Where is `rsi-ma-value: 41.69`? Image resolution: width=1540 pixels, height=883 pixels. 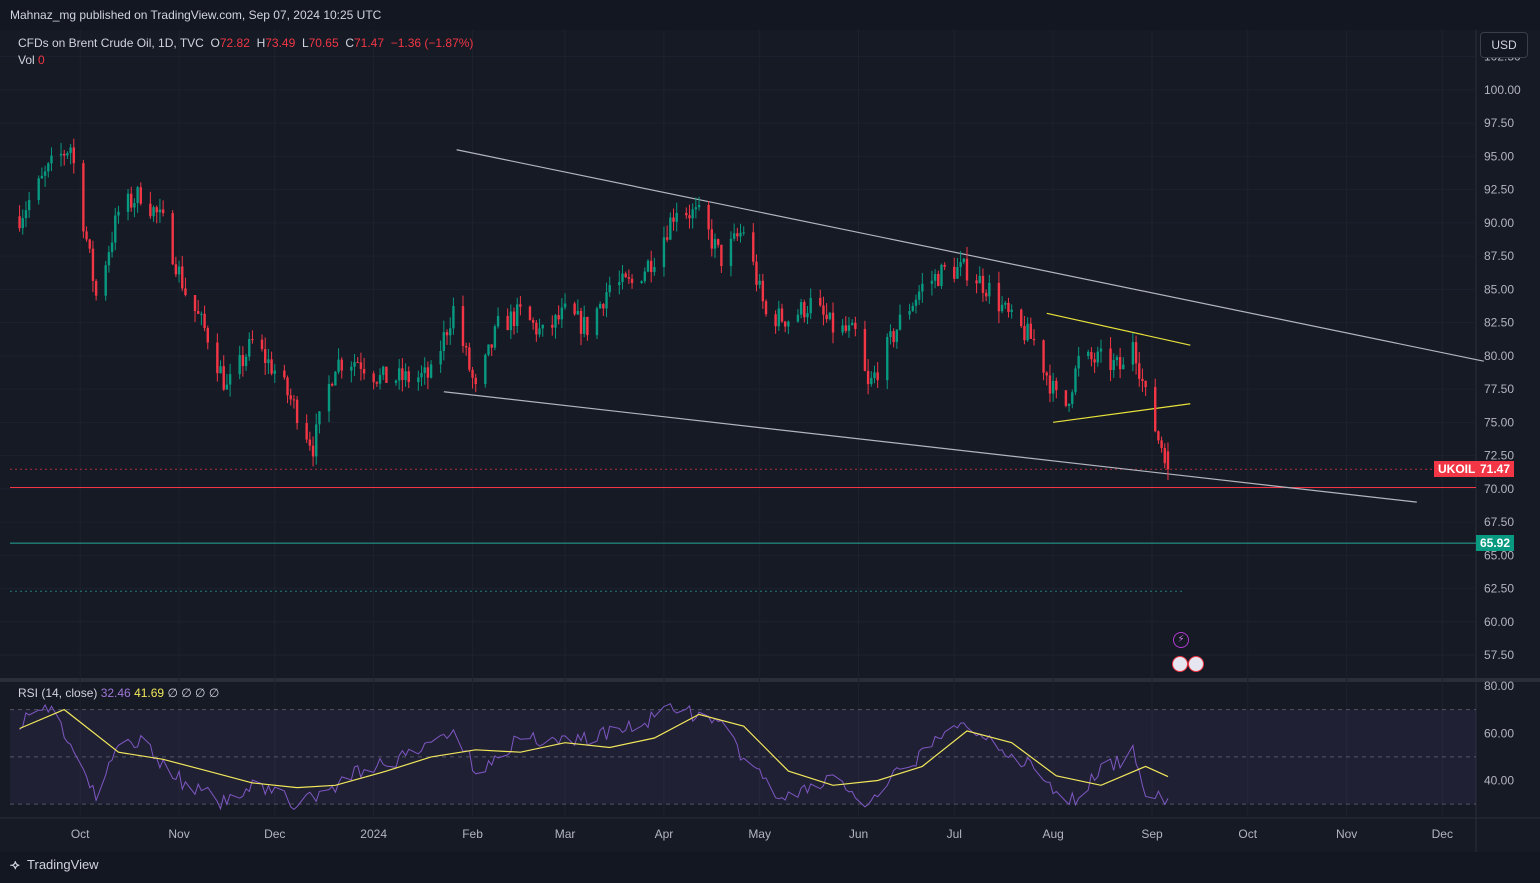 rsi-ma-value: 41.69 is located at coordinates (149, 693).